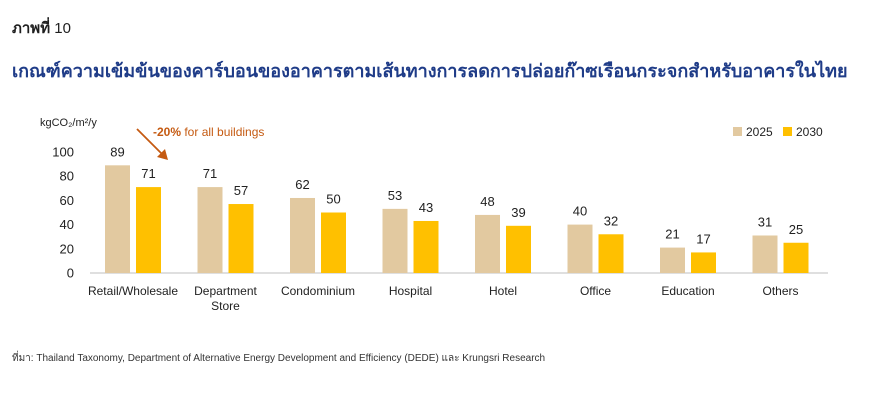 The width and height of the screenshot is (870, 406). Describe the element at coordinates (67, 176) in the screenshot. I see `y-tick-label: 80` at that location.